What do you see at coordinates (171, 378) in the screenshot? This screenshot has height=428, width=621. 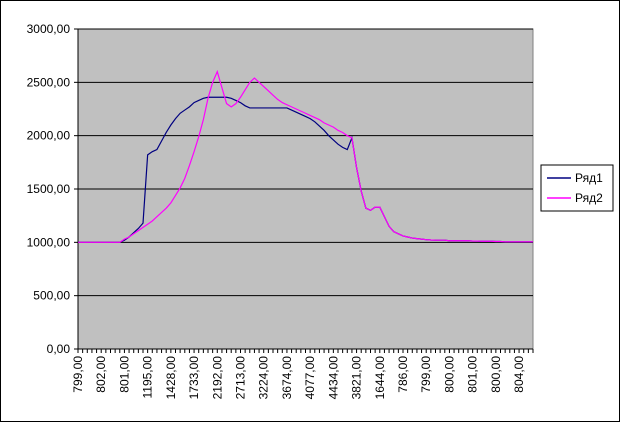 I see `x-tick-label: 1428,00` at bounding box center [171, 378].